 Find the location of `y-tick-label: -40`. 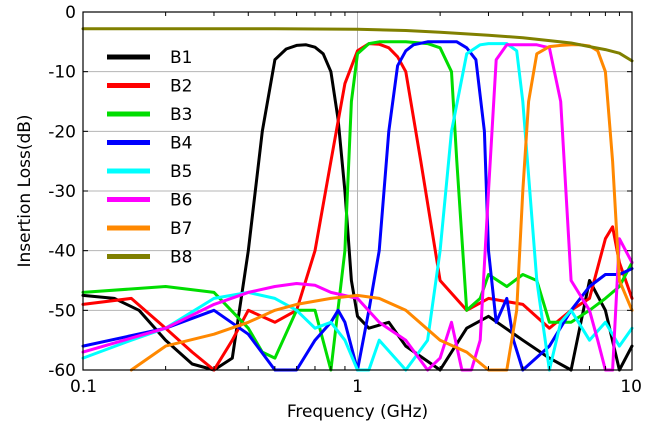

y-tick-label: -40 is located at coordinates (62, 252).